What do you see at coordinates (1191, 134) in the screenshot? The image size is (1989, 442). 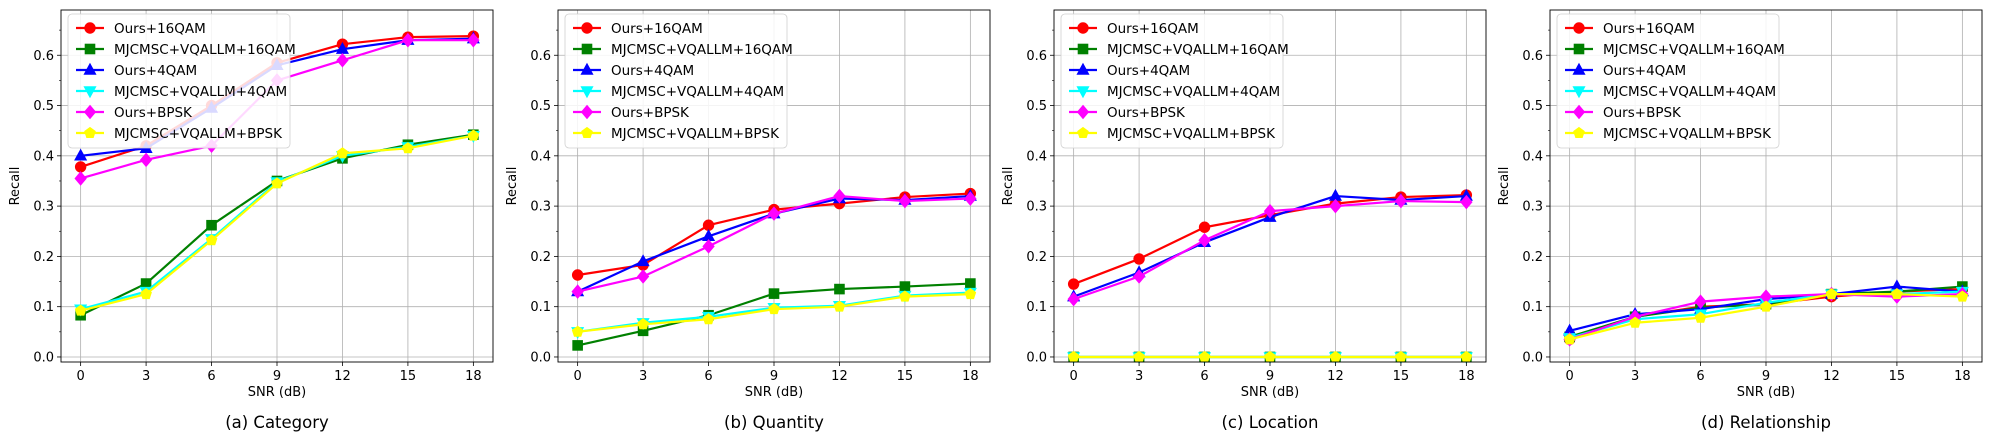 I see `legend-label: MJCMSC+VQALLM+BPSK` at bounding box center [1191, 134].